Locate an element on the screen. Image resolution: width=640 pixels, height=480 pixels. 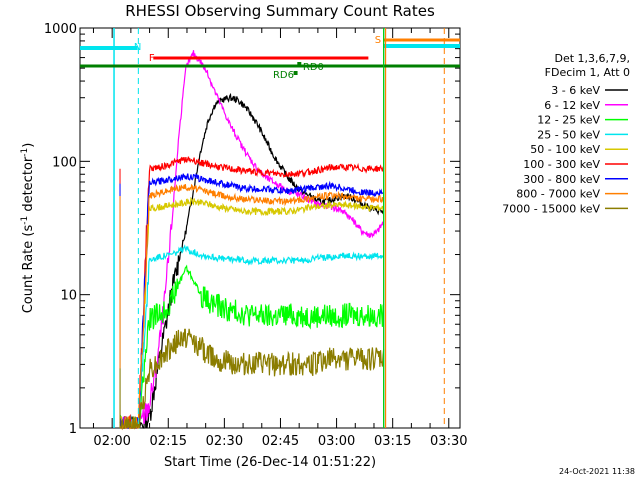
y-axis-label: Count Rate (s-1 detector-1) is located at coordinates (28, 228).